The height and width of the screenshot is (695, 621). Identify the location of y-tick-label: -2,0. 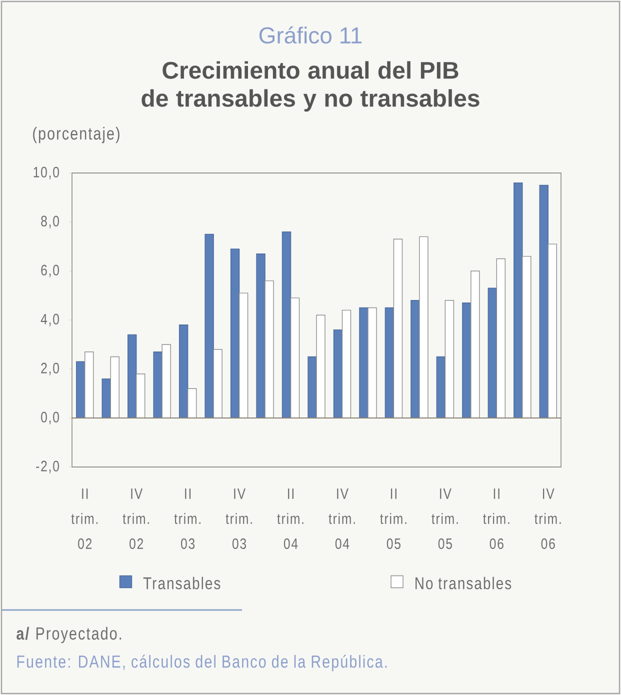
(47, 467).